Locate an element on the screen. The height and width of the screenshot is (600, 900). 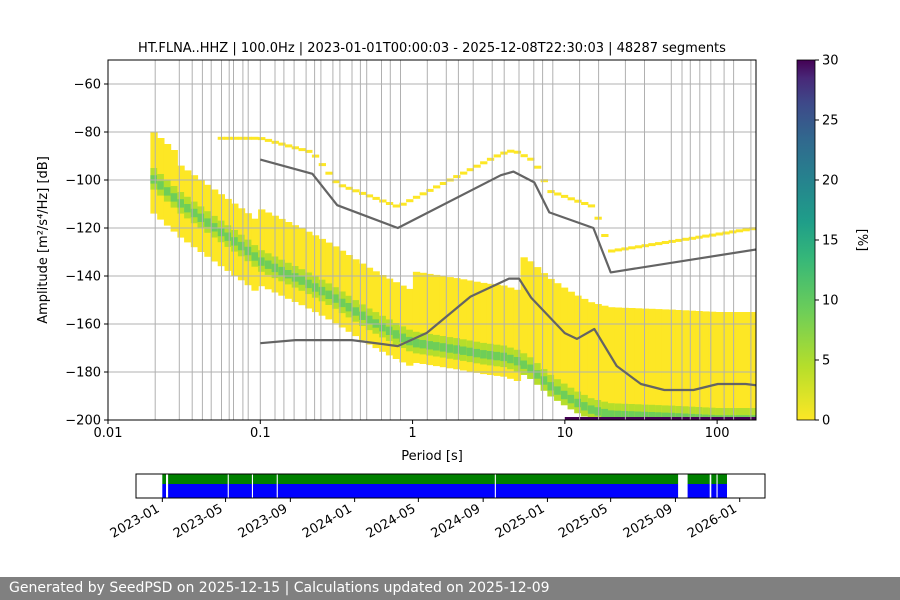
nlnm-curve is located at coordinates (508, 334).